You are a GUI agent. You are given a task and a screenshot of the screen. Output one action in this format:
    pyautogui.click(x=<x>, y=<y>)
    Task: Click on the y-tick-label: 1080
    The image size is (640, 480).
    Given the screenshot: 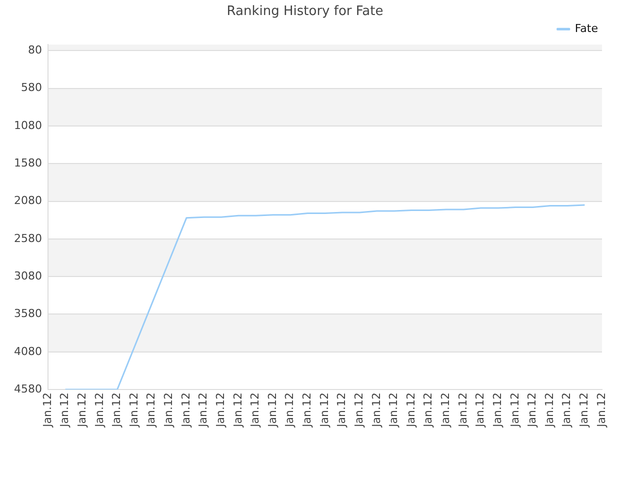 What is the action you would take?
    pyautogui.click(x=28, y=125)
    